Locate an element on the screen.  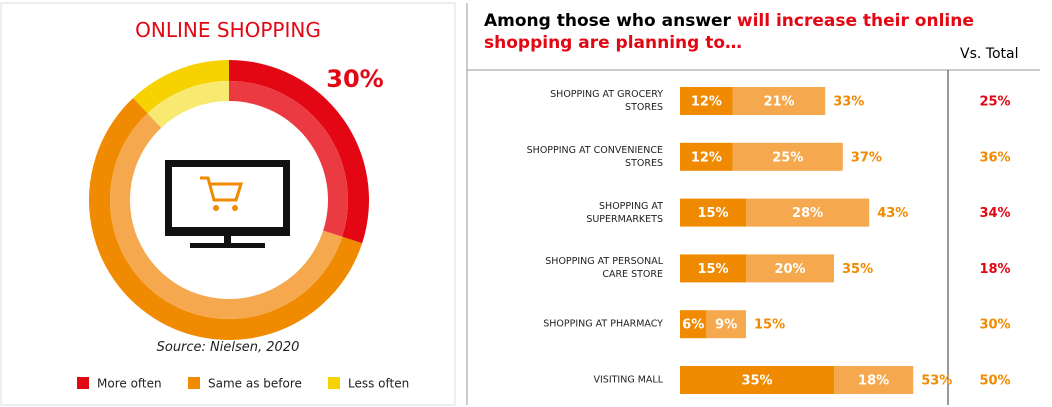
segment-label: 35% is located at coordinates (756, 381).